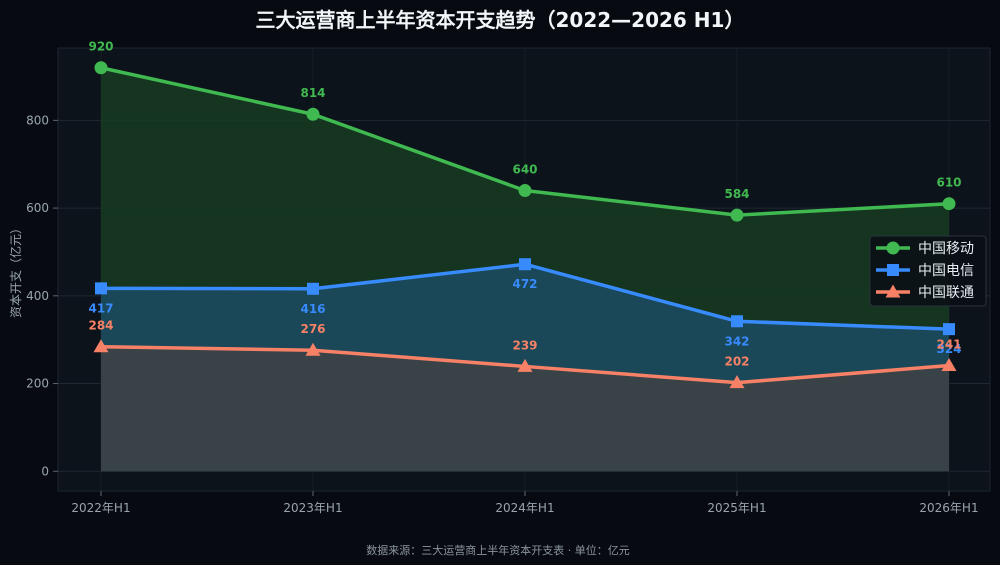 The image size is (1000, 565). What do you see at coordinates (312, 309) in the screenshot?
I see `data-label: 416` at bounding box center [312, 309].